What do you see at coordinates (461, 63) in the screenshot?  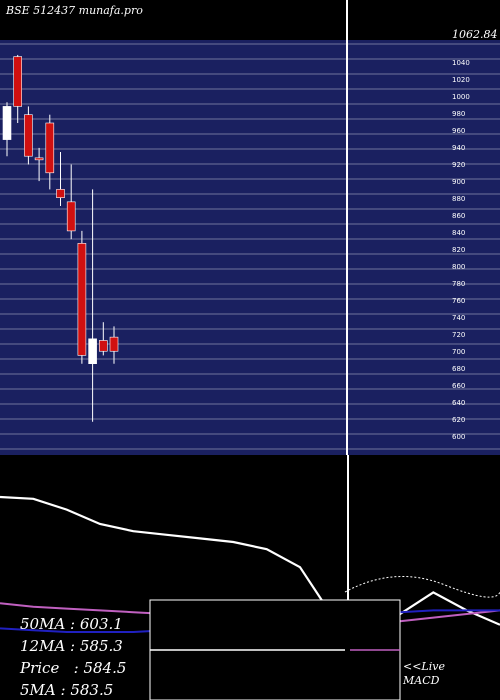 I see `price-tick-label: 1040` at bounding box center [461, 63].